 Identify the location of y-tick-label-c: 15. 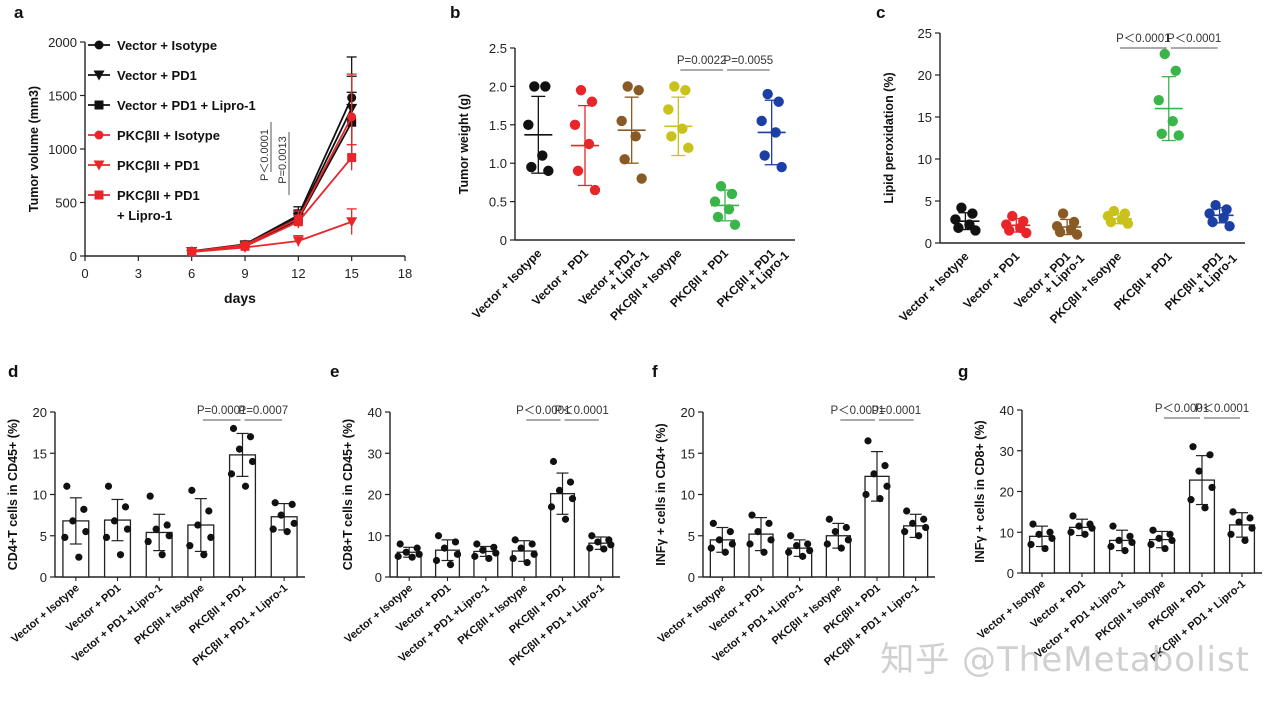
(925, 117).